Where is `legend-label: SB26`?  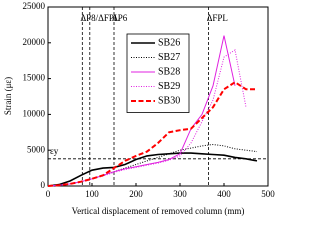
legend-label: SB26 is located at coordinates (169, 42).